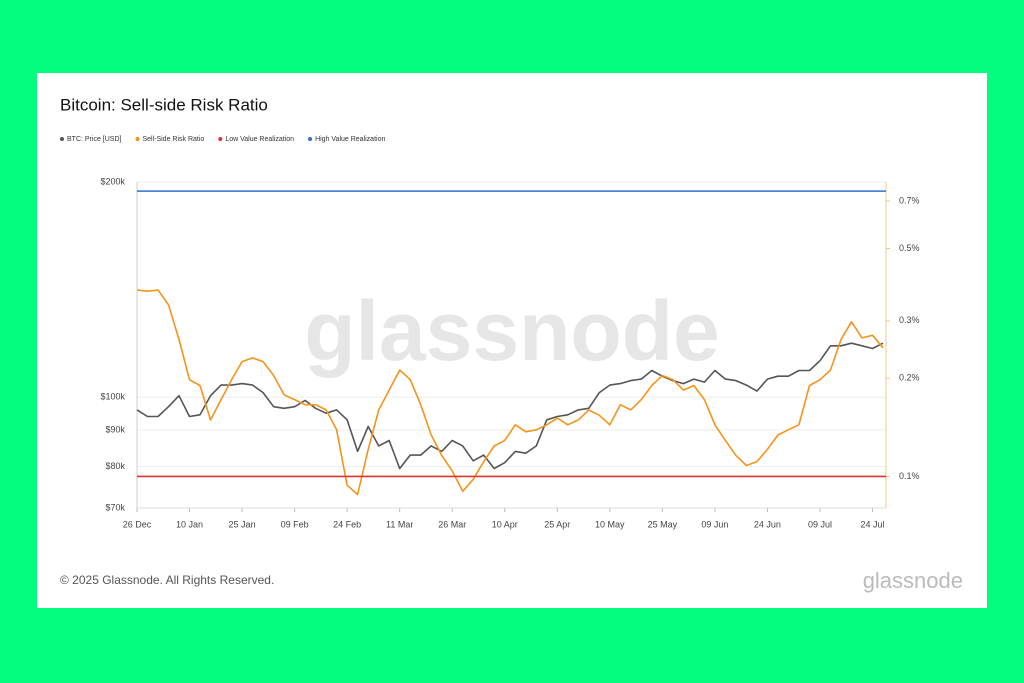  What do you see at coordinates (610, 524) in the screenshot?
I see `x-tick-label: 10 May` at bounding box center [610, 524].